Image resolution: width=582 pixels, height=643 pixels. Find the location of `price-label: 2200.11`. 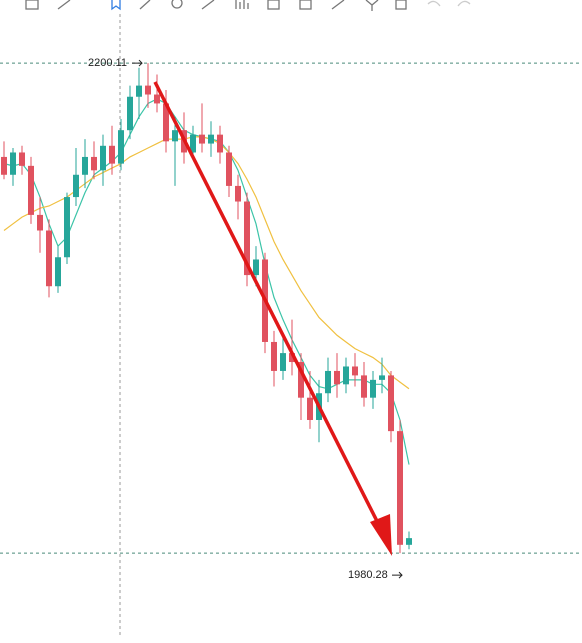

price-label: 2200.11 is located at coordinates (107, 63).